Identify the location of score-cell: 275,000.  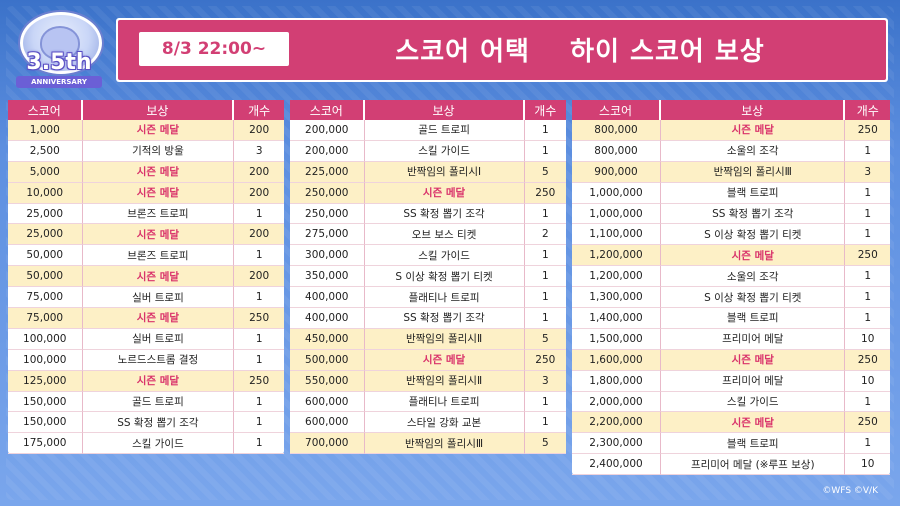
(327, 235).